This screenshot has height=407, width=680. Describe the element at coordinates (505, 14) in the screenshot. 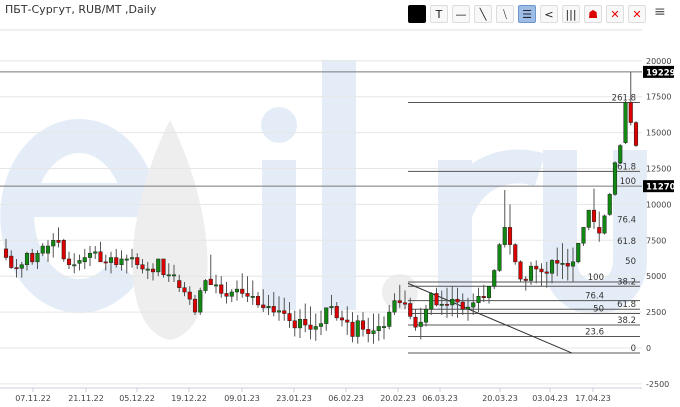

I see `channel-tool-button: ⧹` at that location.